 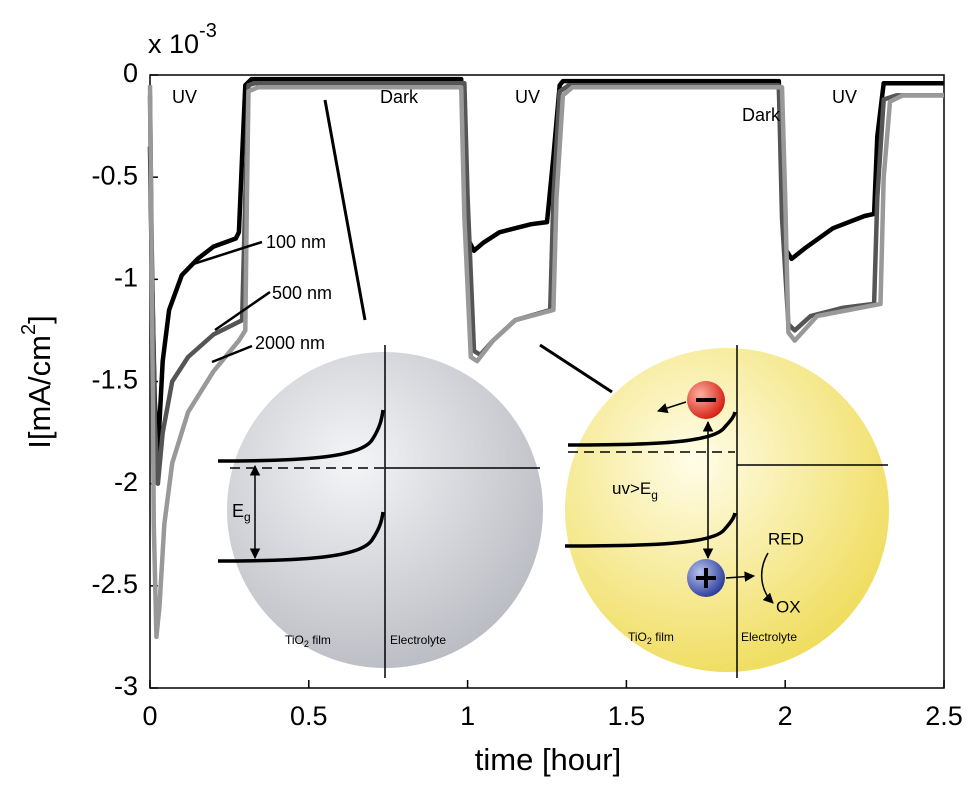 I want to click on gap-label: Eg, so click(x=241, y=512).